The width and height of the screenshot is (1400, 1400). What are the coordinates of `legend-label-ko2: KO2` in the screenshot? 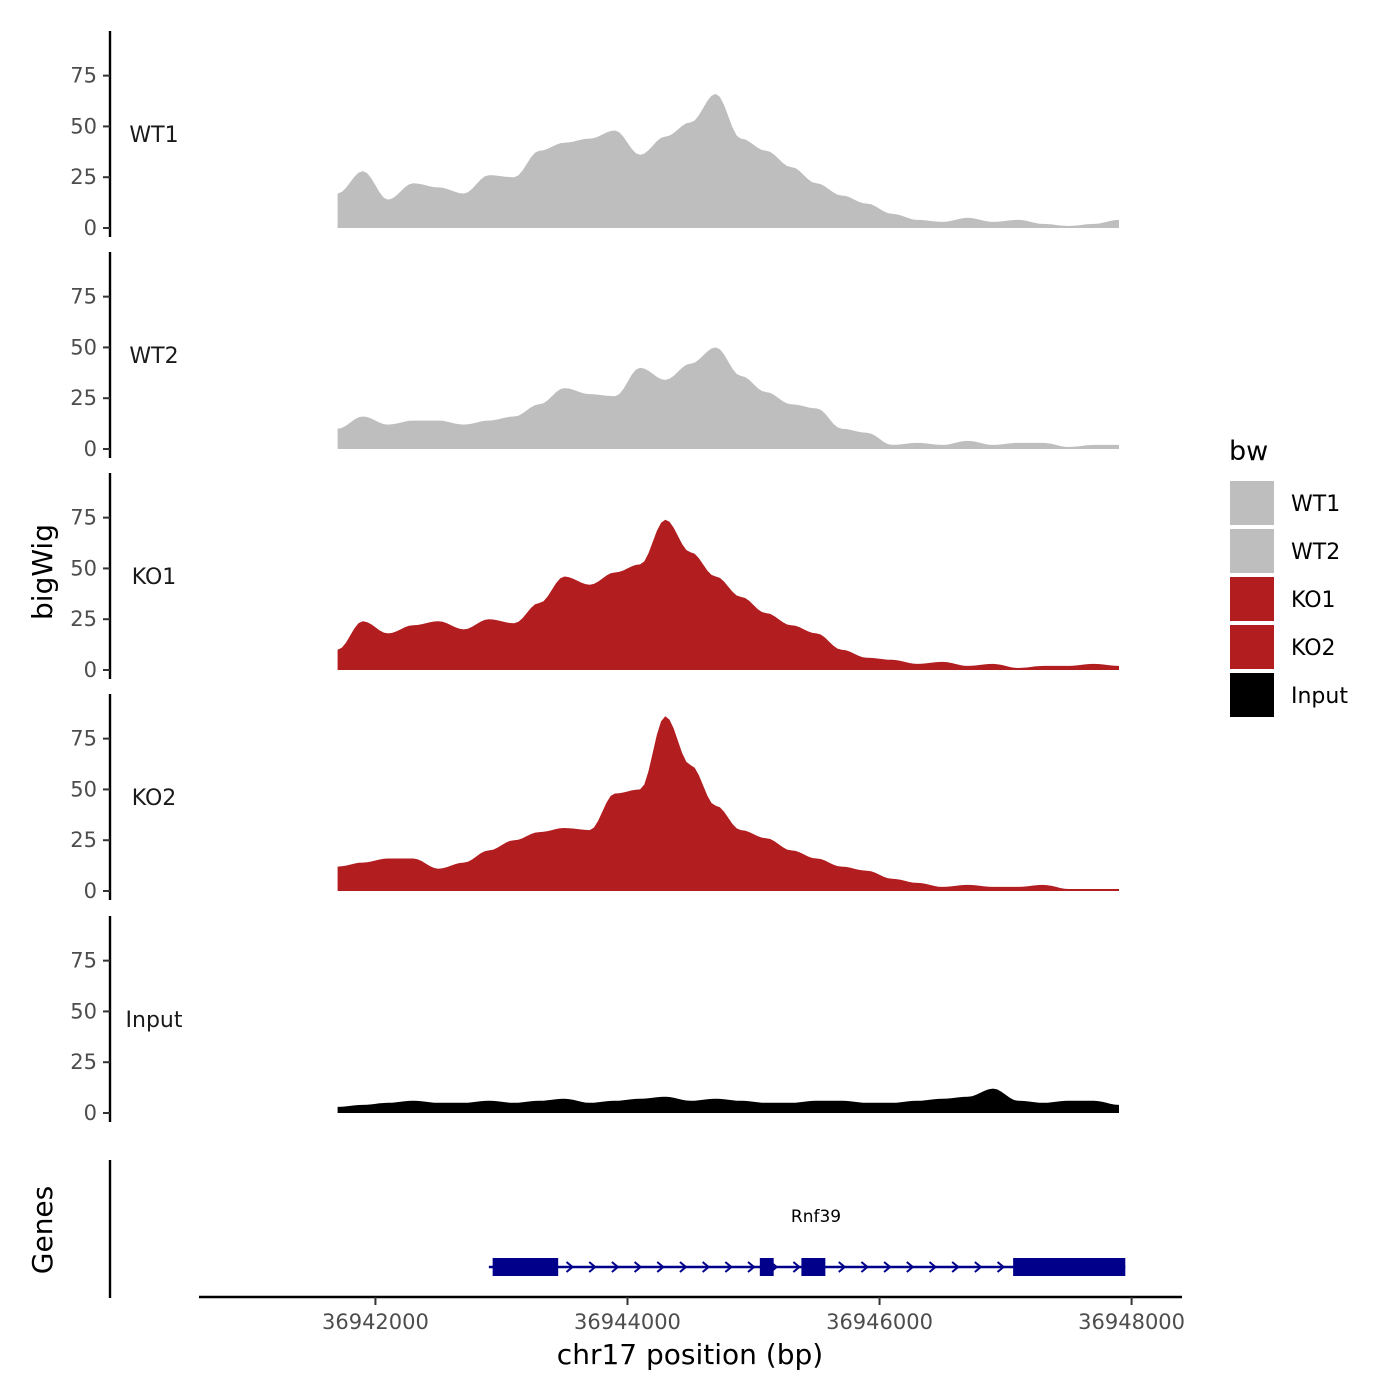 It's located at (1313, 648).